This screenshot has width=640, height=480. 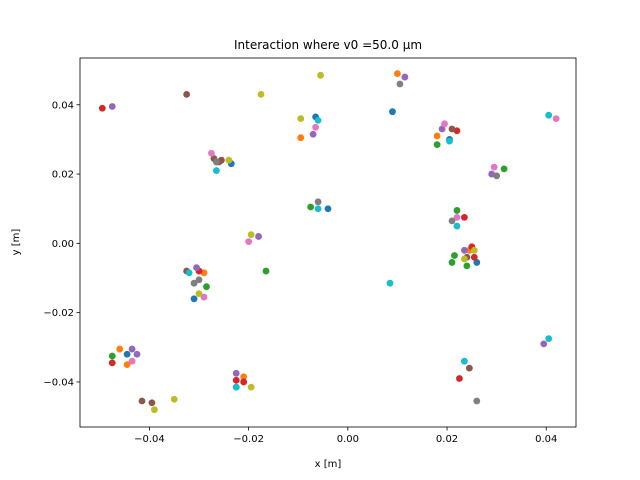 What do you see at coordinates (546, 439) in the screenshot?
I see `x-tick-label: 0.04` at bounding box center [546, 439].